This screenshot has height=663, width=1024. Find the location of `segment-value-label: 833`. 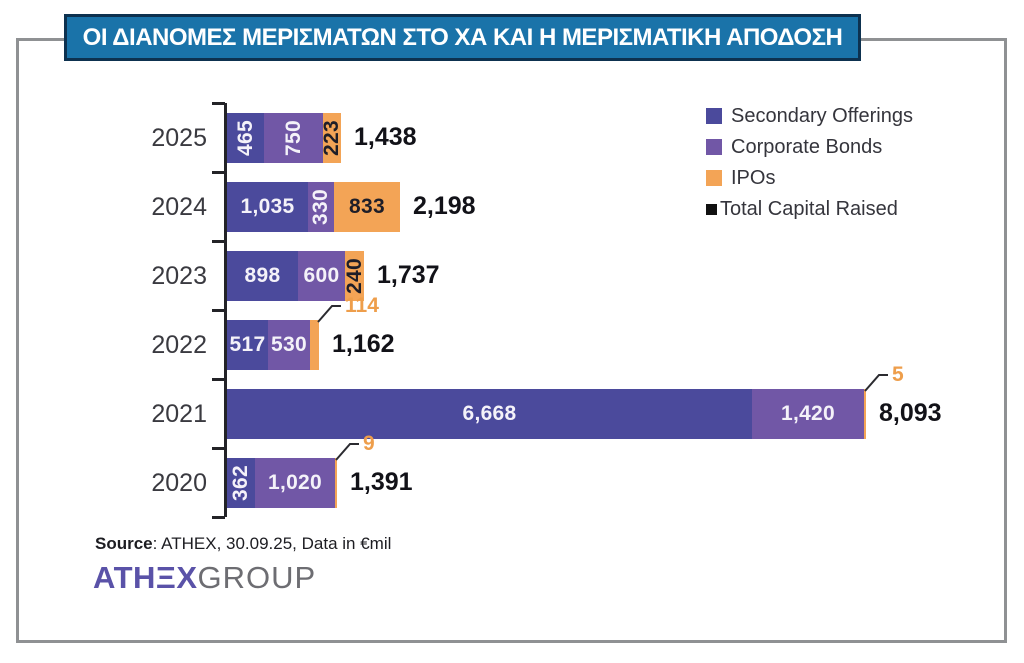

segment-value-label: 833 is located at coordinates (367, 206).